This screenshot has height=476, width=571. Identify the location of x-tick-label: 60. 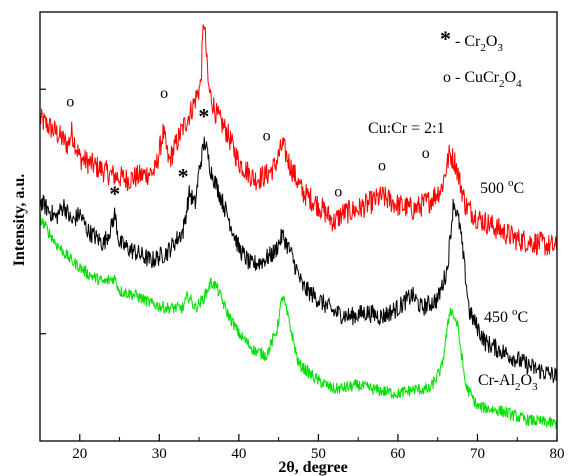
(397, 454).